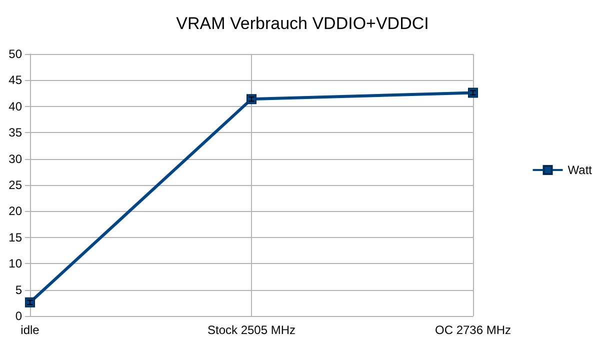 The image size is (605, 340). I want to click on y-tick-label: 0, so click(18, 316).